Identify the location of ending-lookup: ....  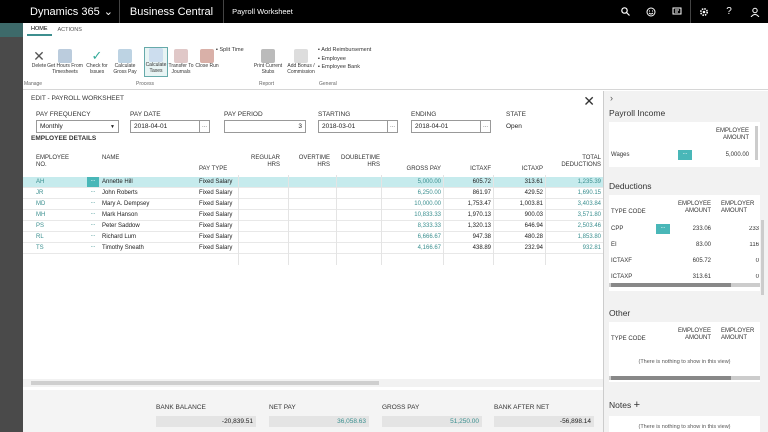
(485, 126).